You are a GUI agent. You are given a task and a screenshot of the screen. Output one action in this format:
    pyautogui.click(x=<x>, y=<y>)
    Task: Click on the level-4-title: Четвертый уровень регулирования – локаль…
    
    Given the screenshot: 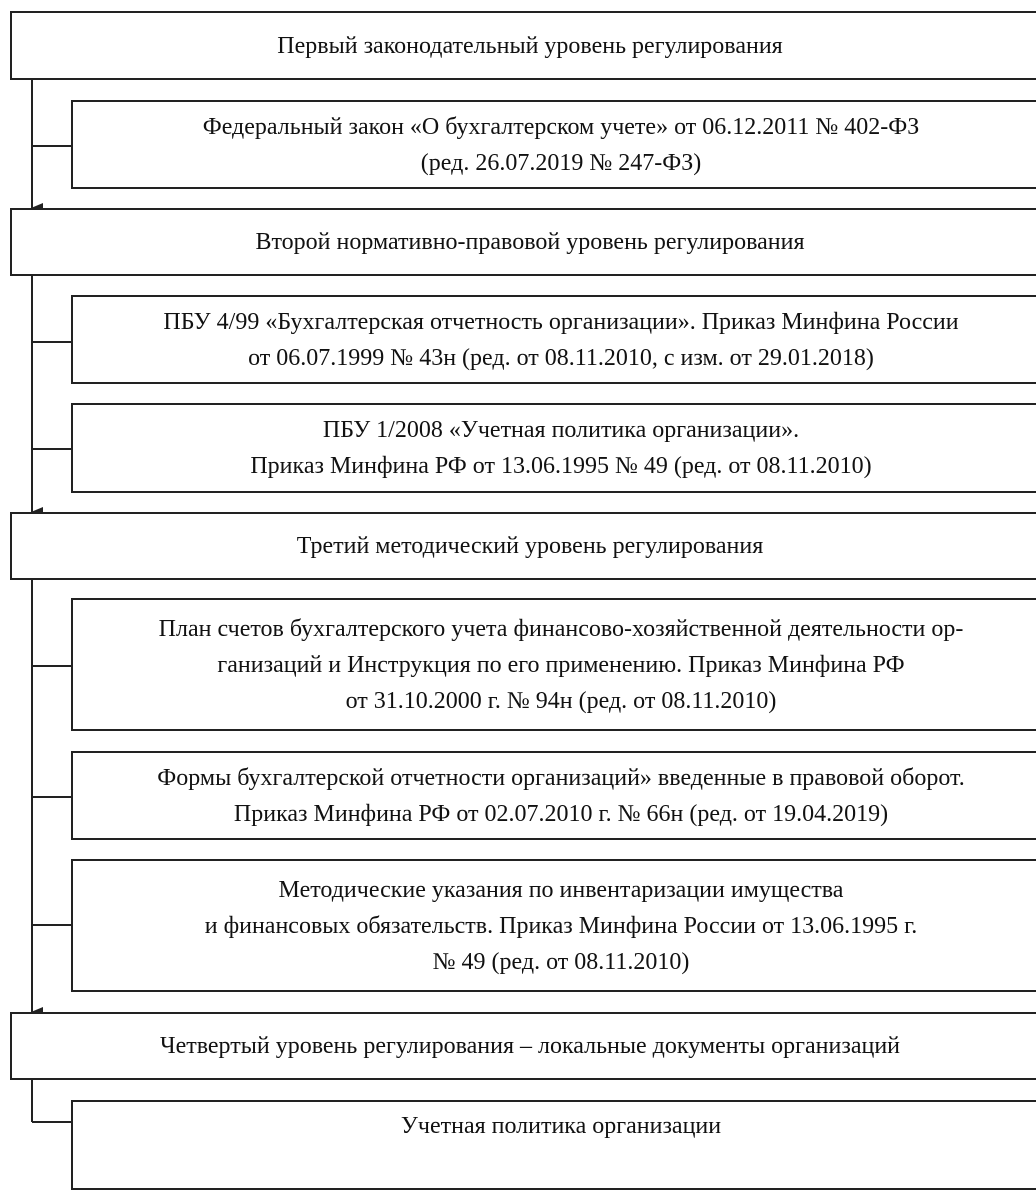 What is the action you would take?
    pyautogui.click(x=530, y=1046)
    